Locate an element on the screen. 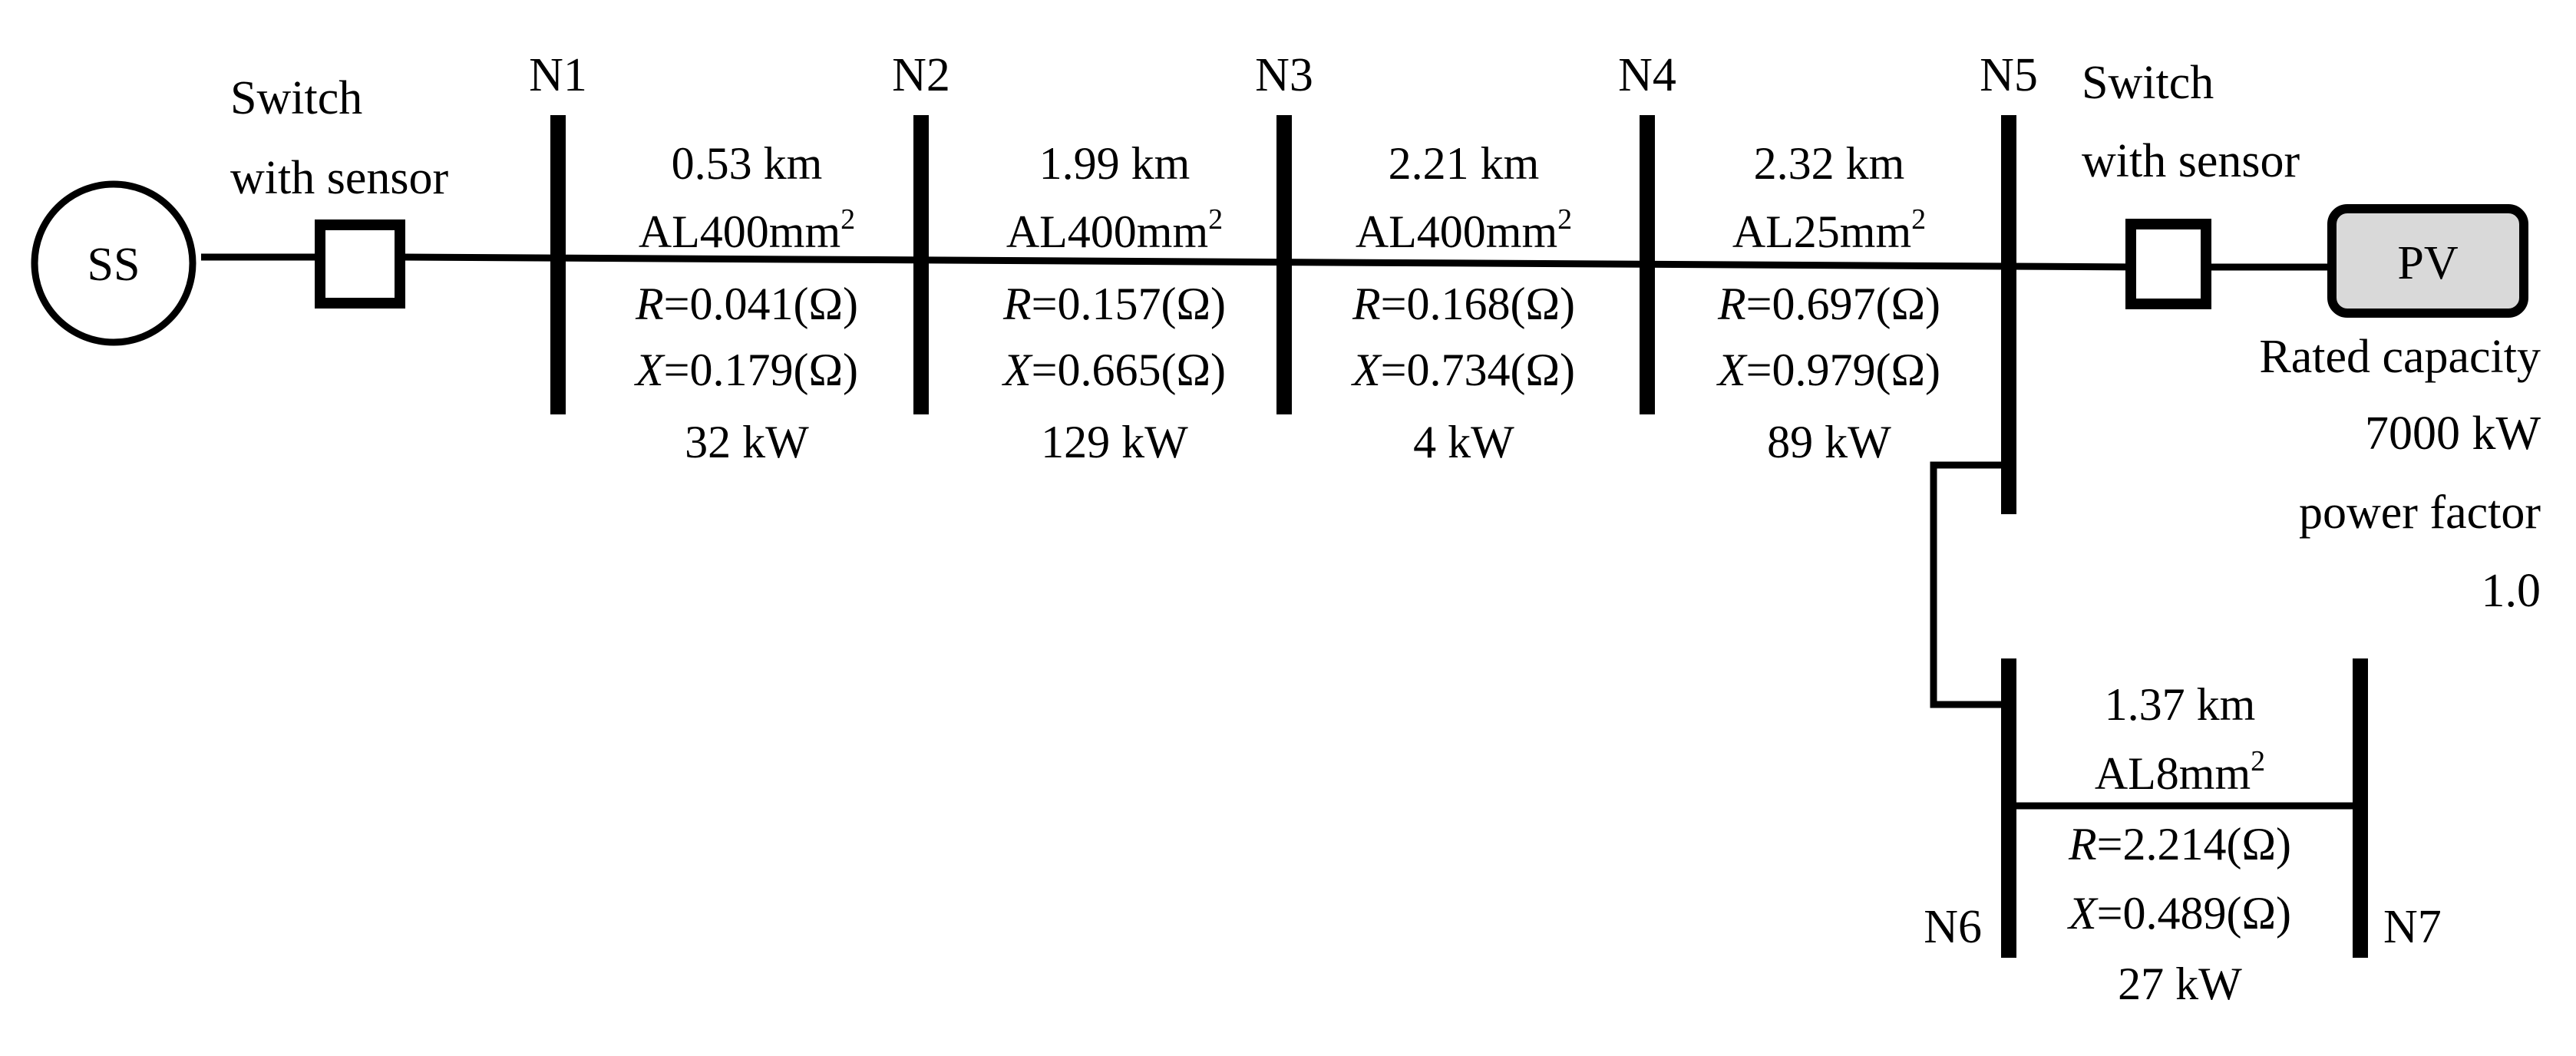  node-bus-n4 is located at coordinates (1647, 264).